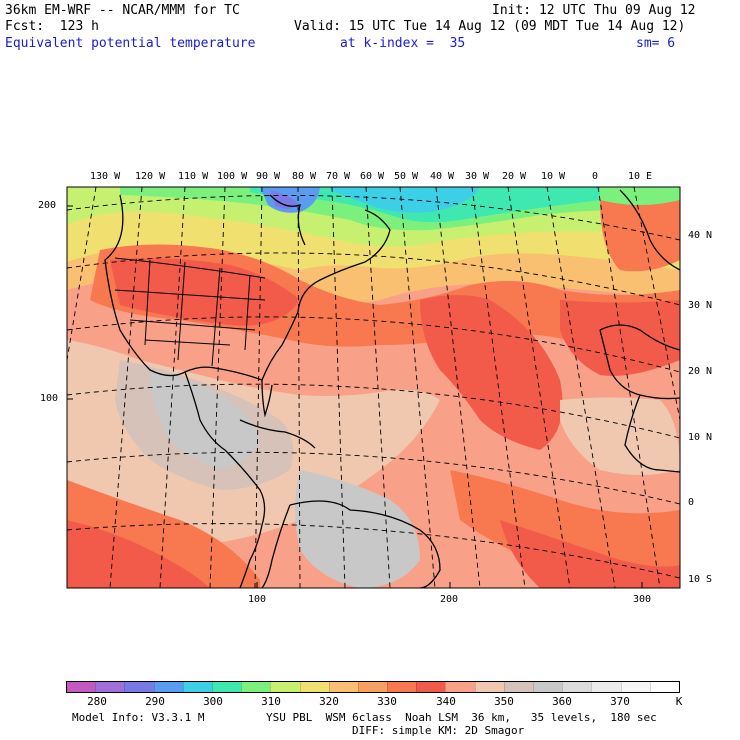  I want to click on colorbar-label: 350, so click(504, 701).